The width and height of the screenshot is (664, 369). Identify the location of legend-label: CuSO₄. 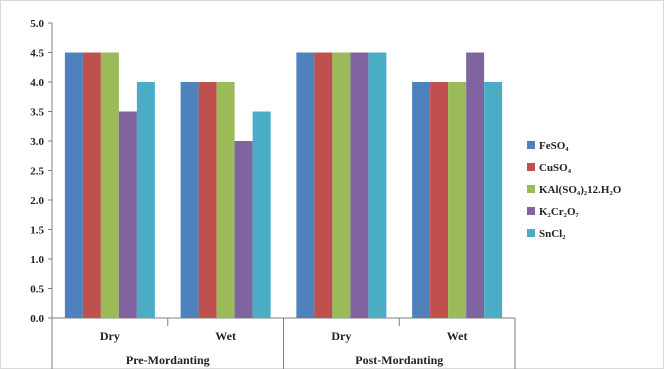
(555, 168).